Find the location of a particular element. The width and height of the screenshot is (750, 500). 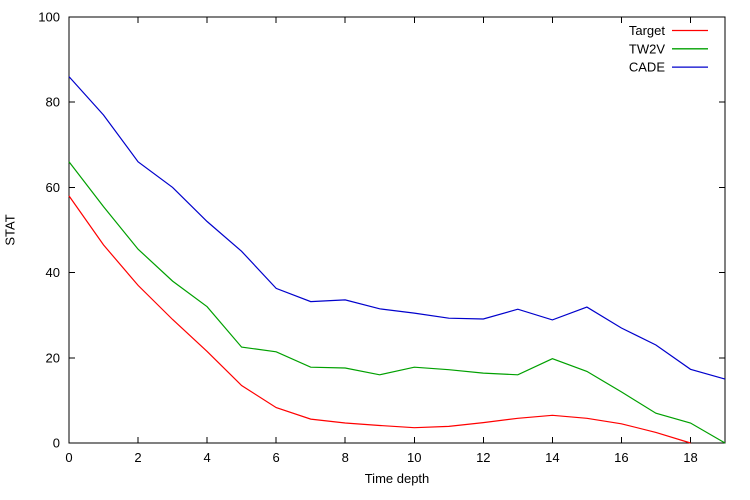

y-tick-label: 40 is located at coordinates (53, 272).